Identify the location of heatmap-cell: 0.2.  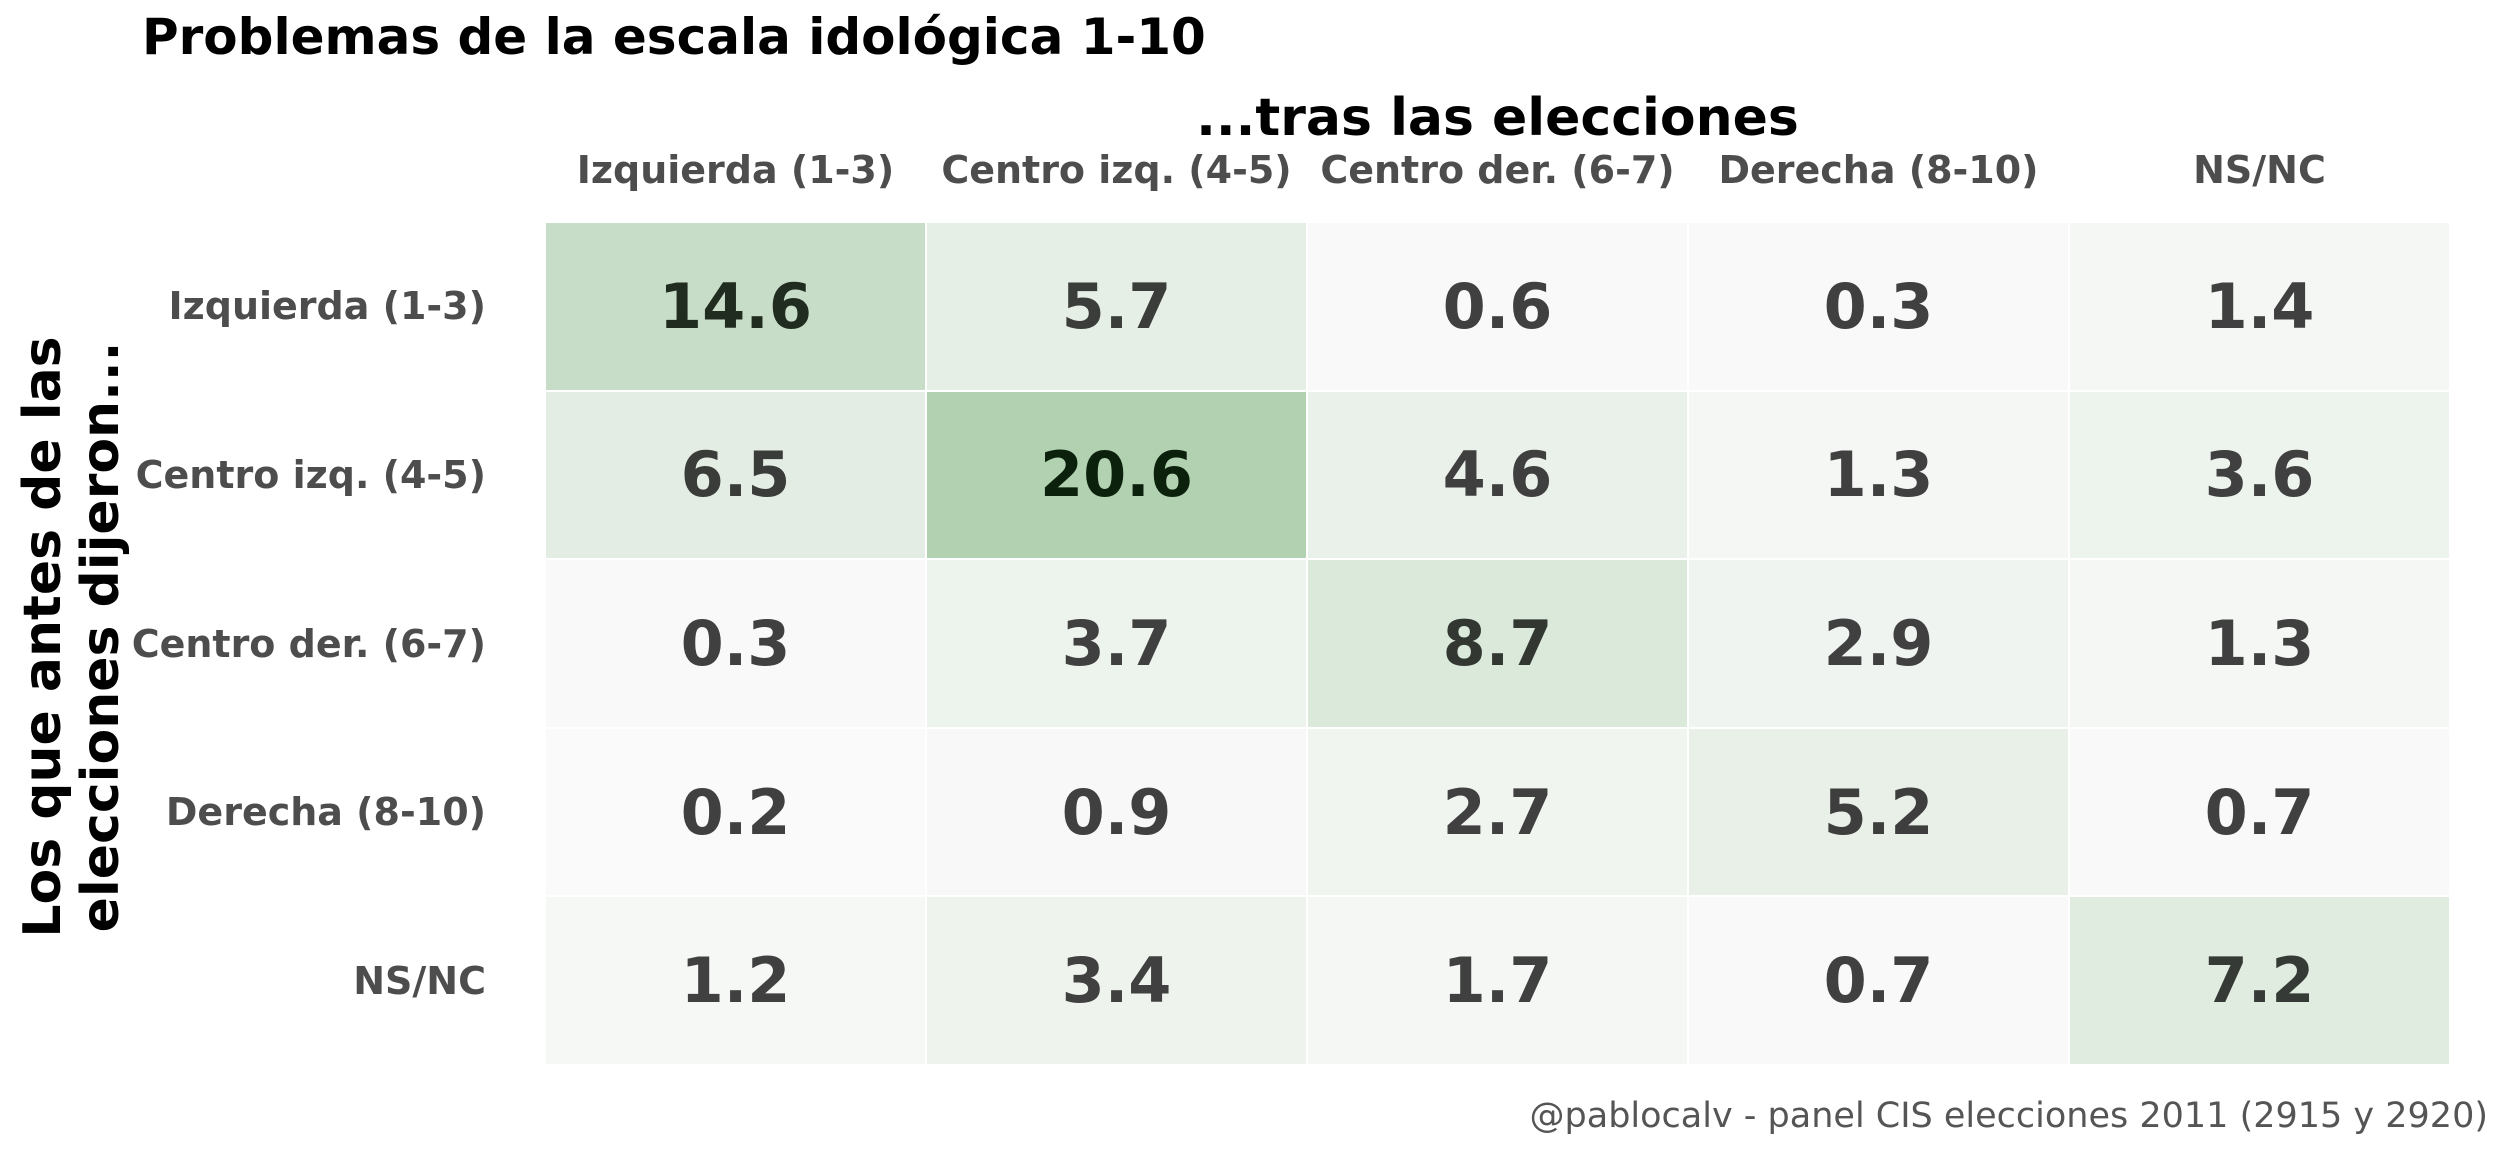
(735, 812).